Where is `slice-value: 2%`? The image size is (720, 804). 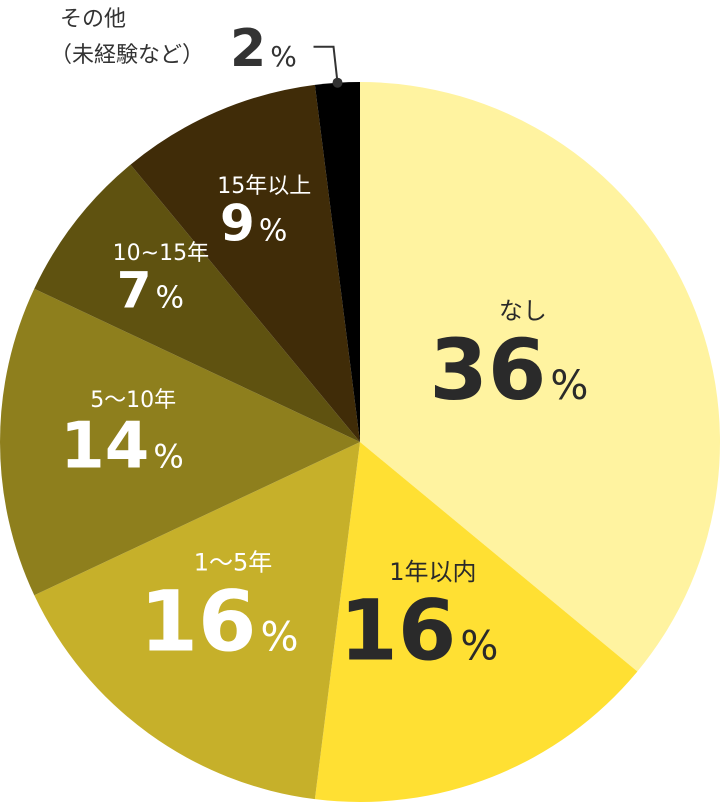 slice-value: 2% is located at coordinates (263, 49).